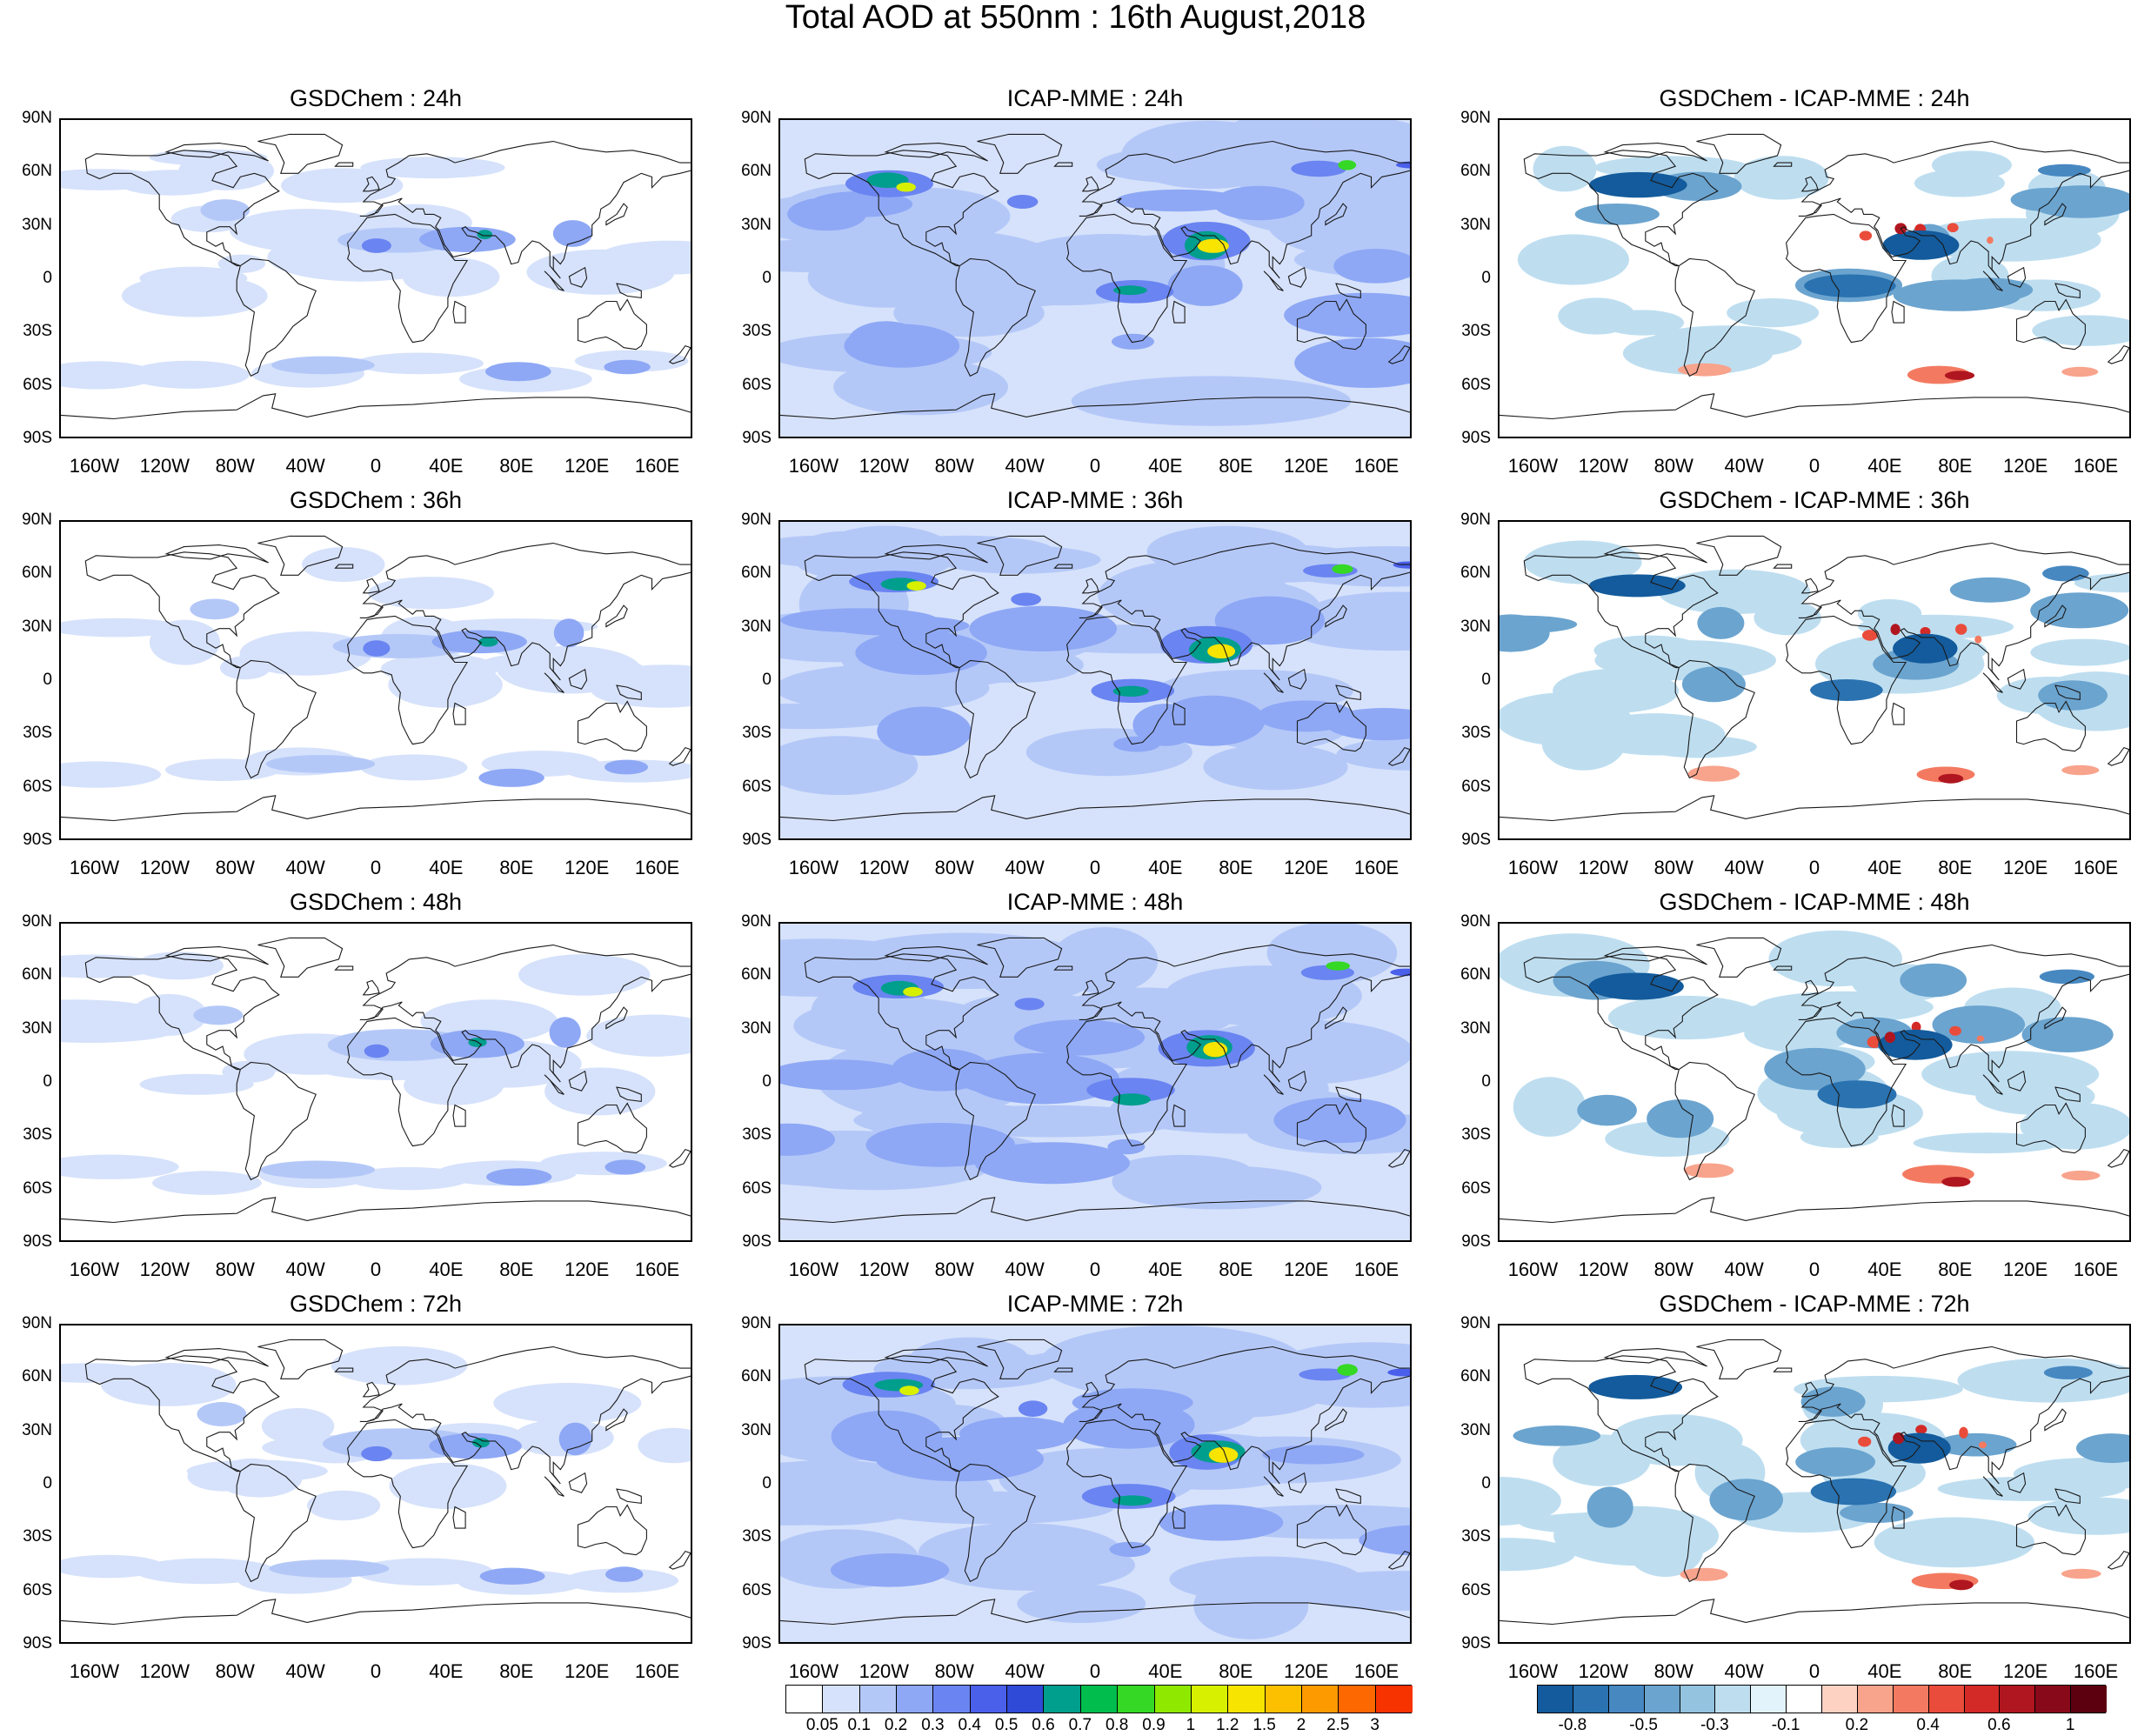  I want to click on colorbar-label: 0.6, so click(1043, 1725).